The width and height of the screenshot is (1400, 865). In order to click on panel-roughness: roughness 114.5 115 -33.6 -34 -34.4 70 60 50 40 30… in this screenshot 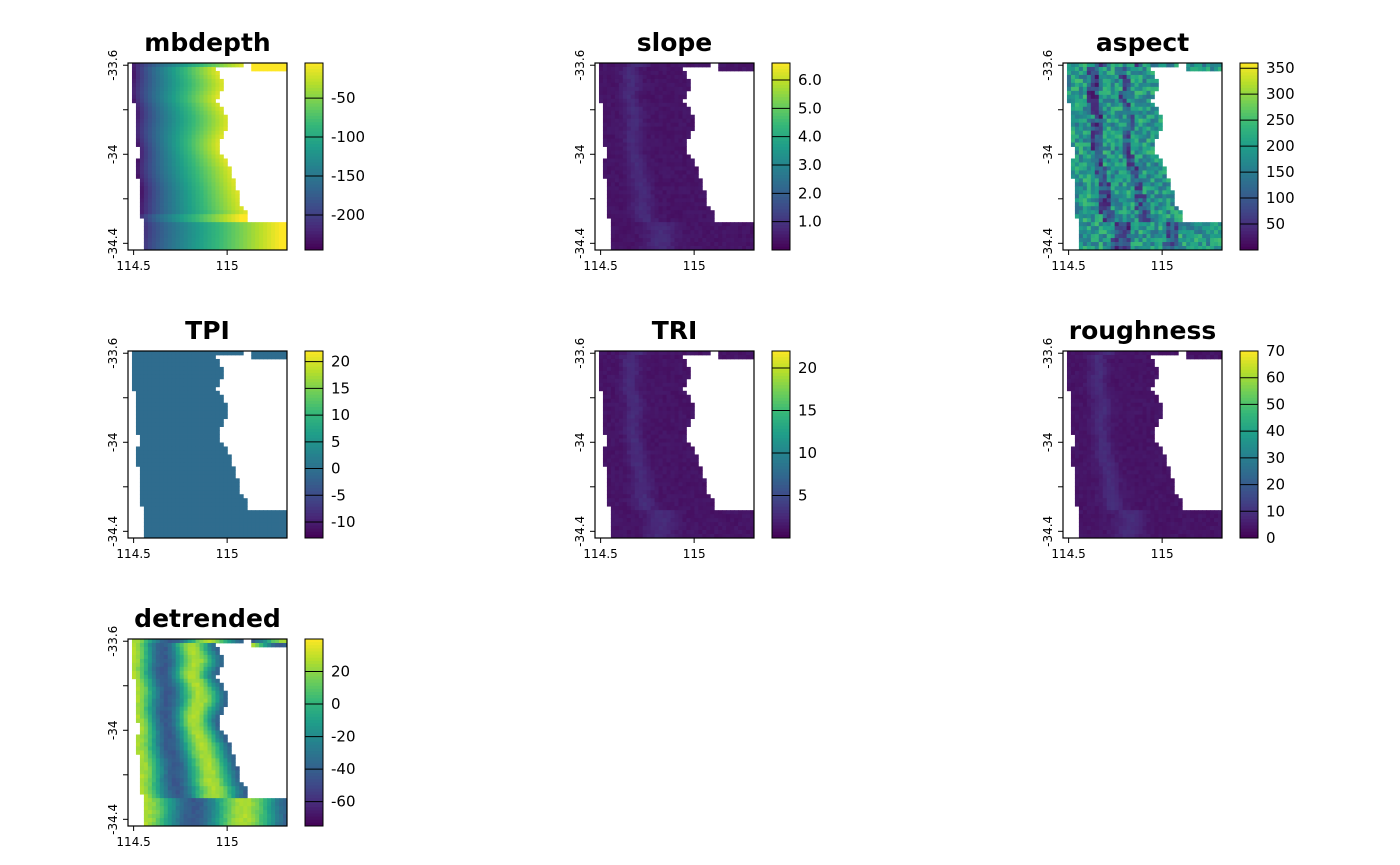, I will do `click(1163, 438)`.